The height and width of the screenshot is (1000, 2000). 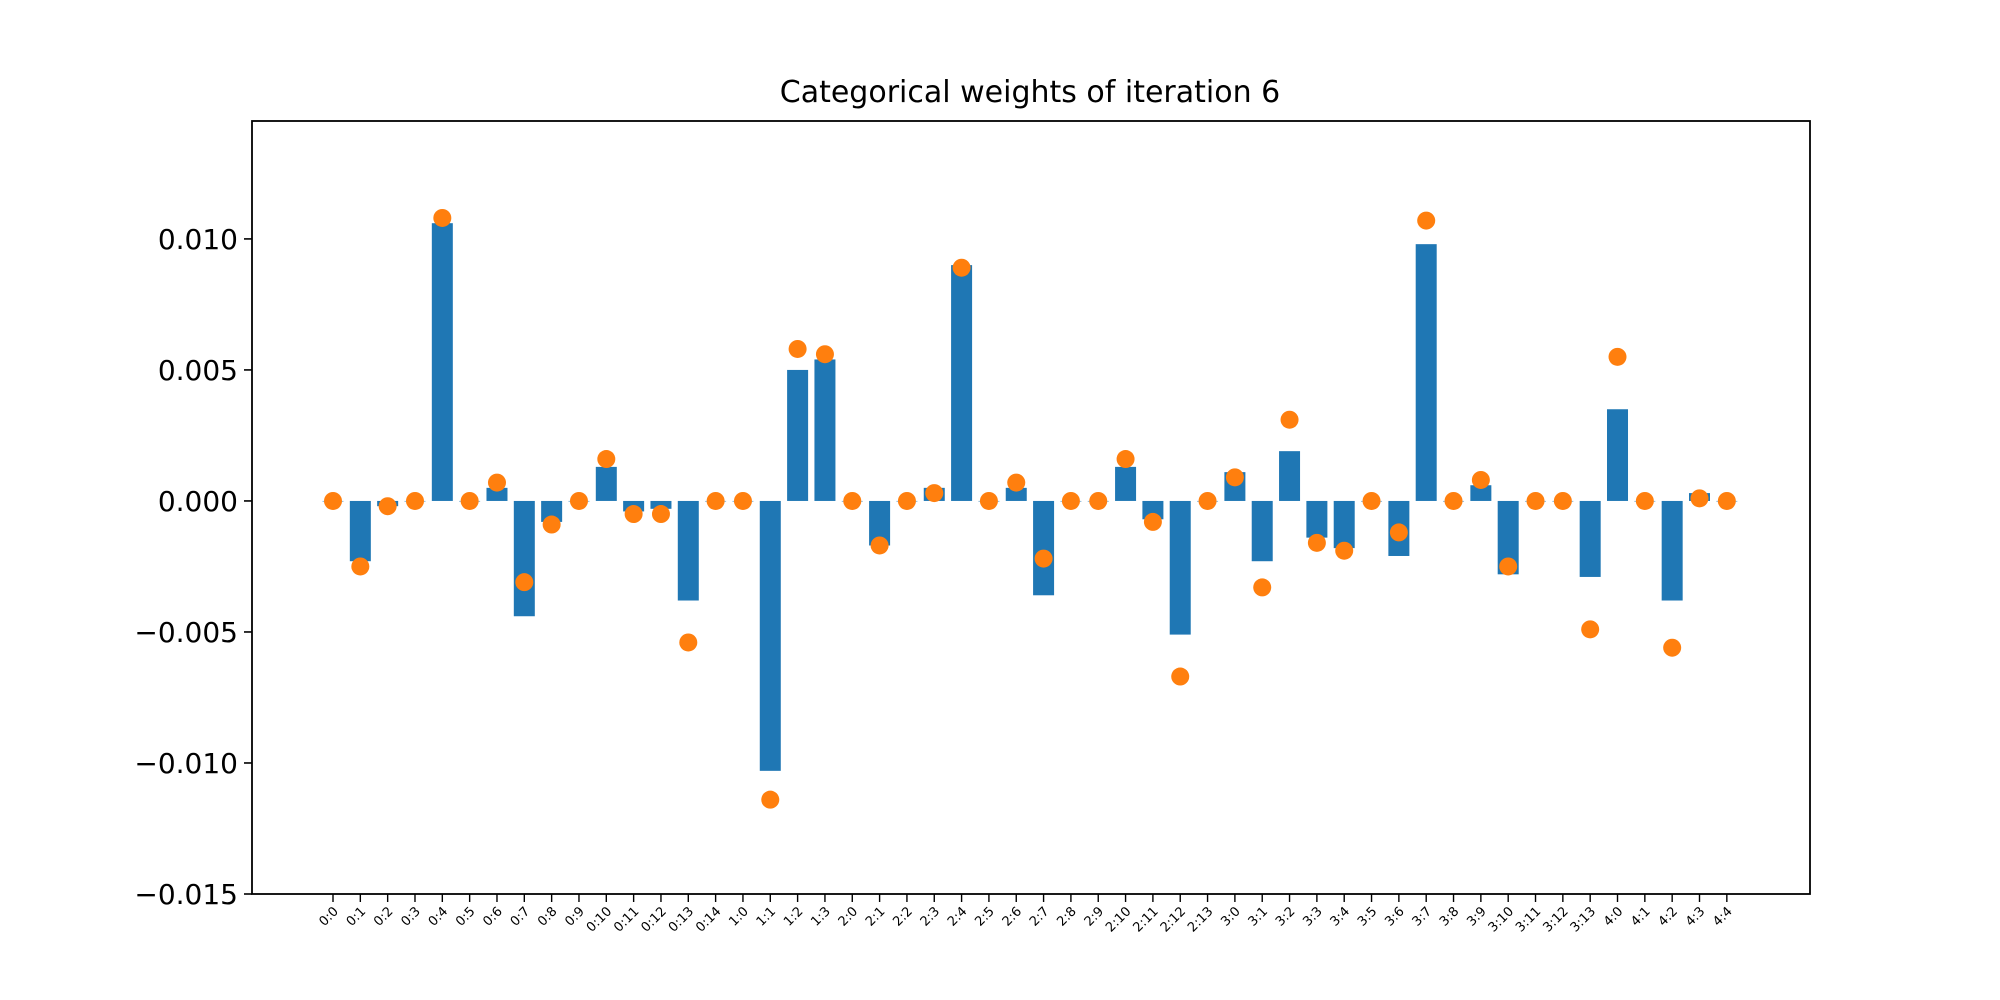 I want to click on y-tick-label: 0.005, so click(x=198, y=370).